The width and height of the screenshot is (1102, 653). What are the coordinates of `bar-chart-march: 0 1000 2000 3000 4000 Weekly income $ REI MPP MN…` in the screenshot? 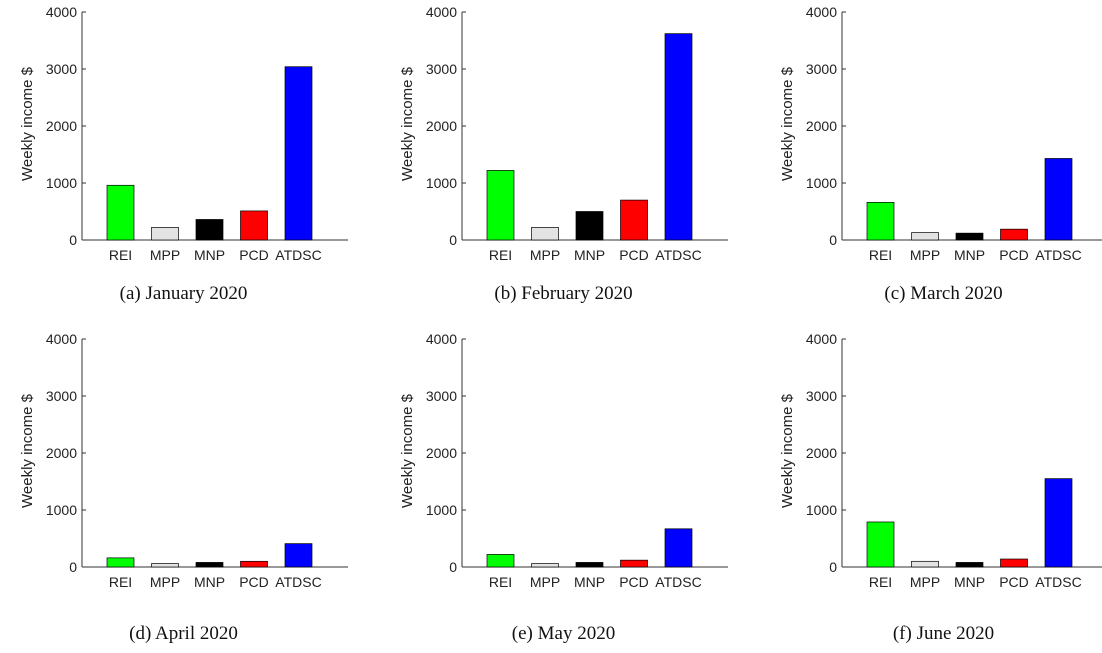 It's located at (940, 133).